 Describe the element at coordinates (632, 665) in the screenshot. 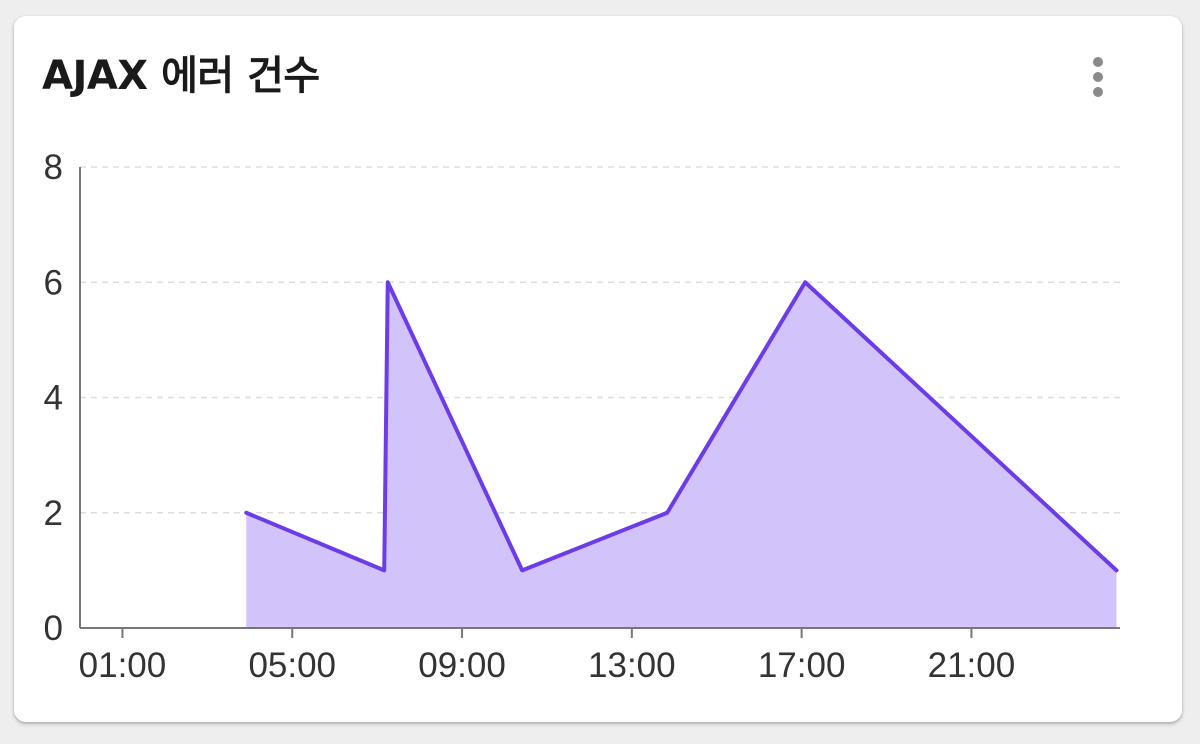

I see `x-tick-label: 13:00` at that location.